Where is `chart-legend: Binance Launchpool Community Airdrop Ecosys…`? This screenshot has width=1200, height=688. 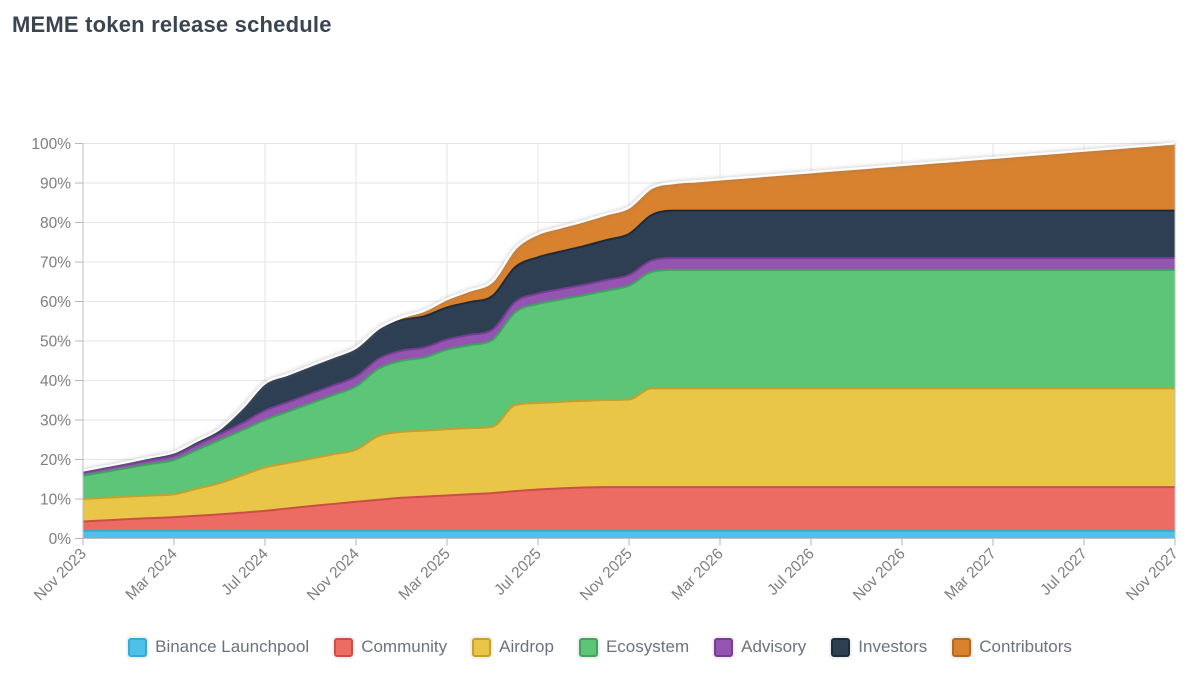 chart-legend: Binance Launchpool Community Airdrop Ecosys… is located at coordinates (600, 647).